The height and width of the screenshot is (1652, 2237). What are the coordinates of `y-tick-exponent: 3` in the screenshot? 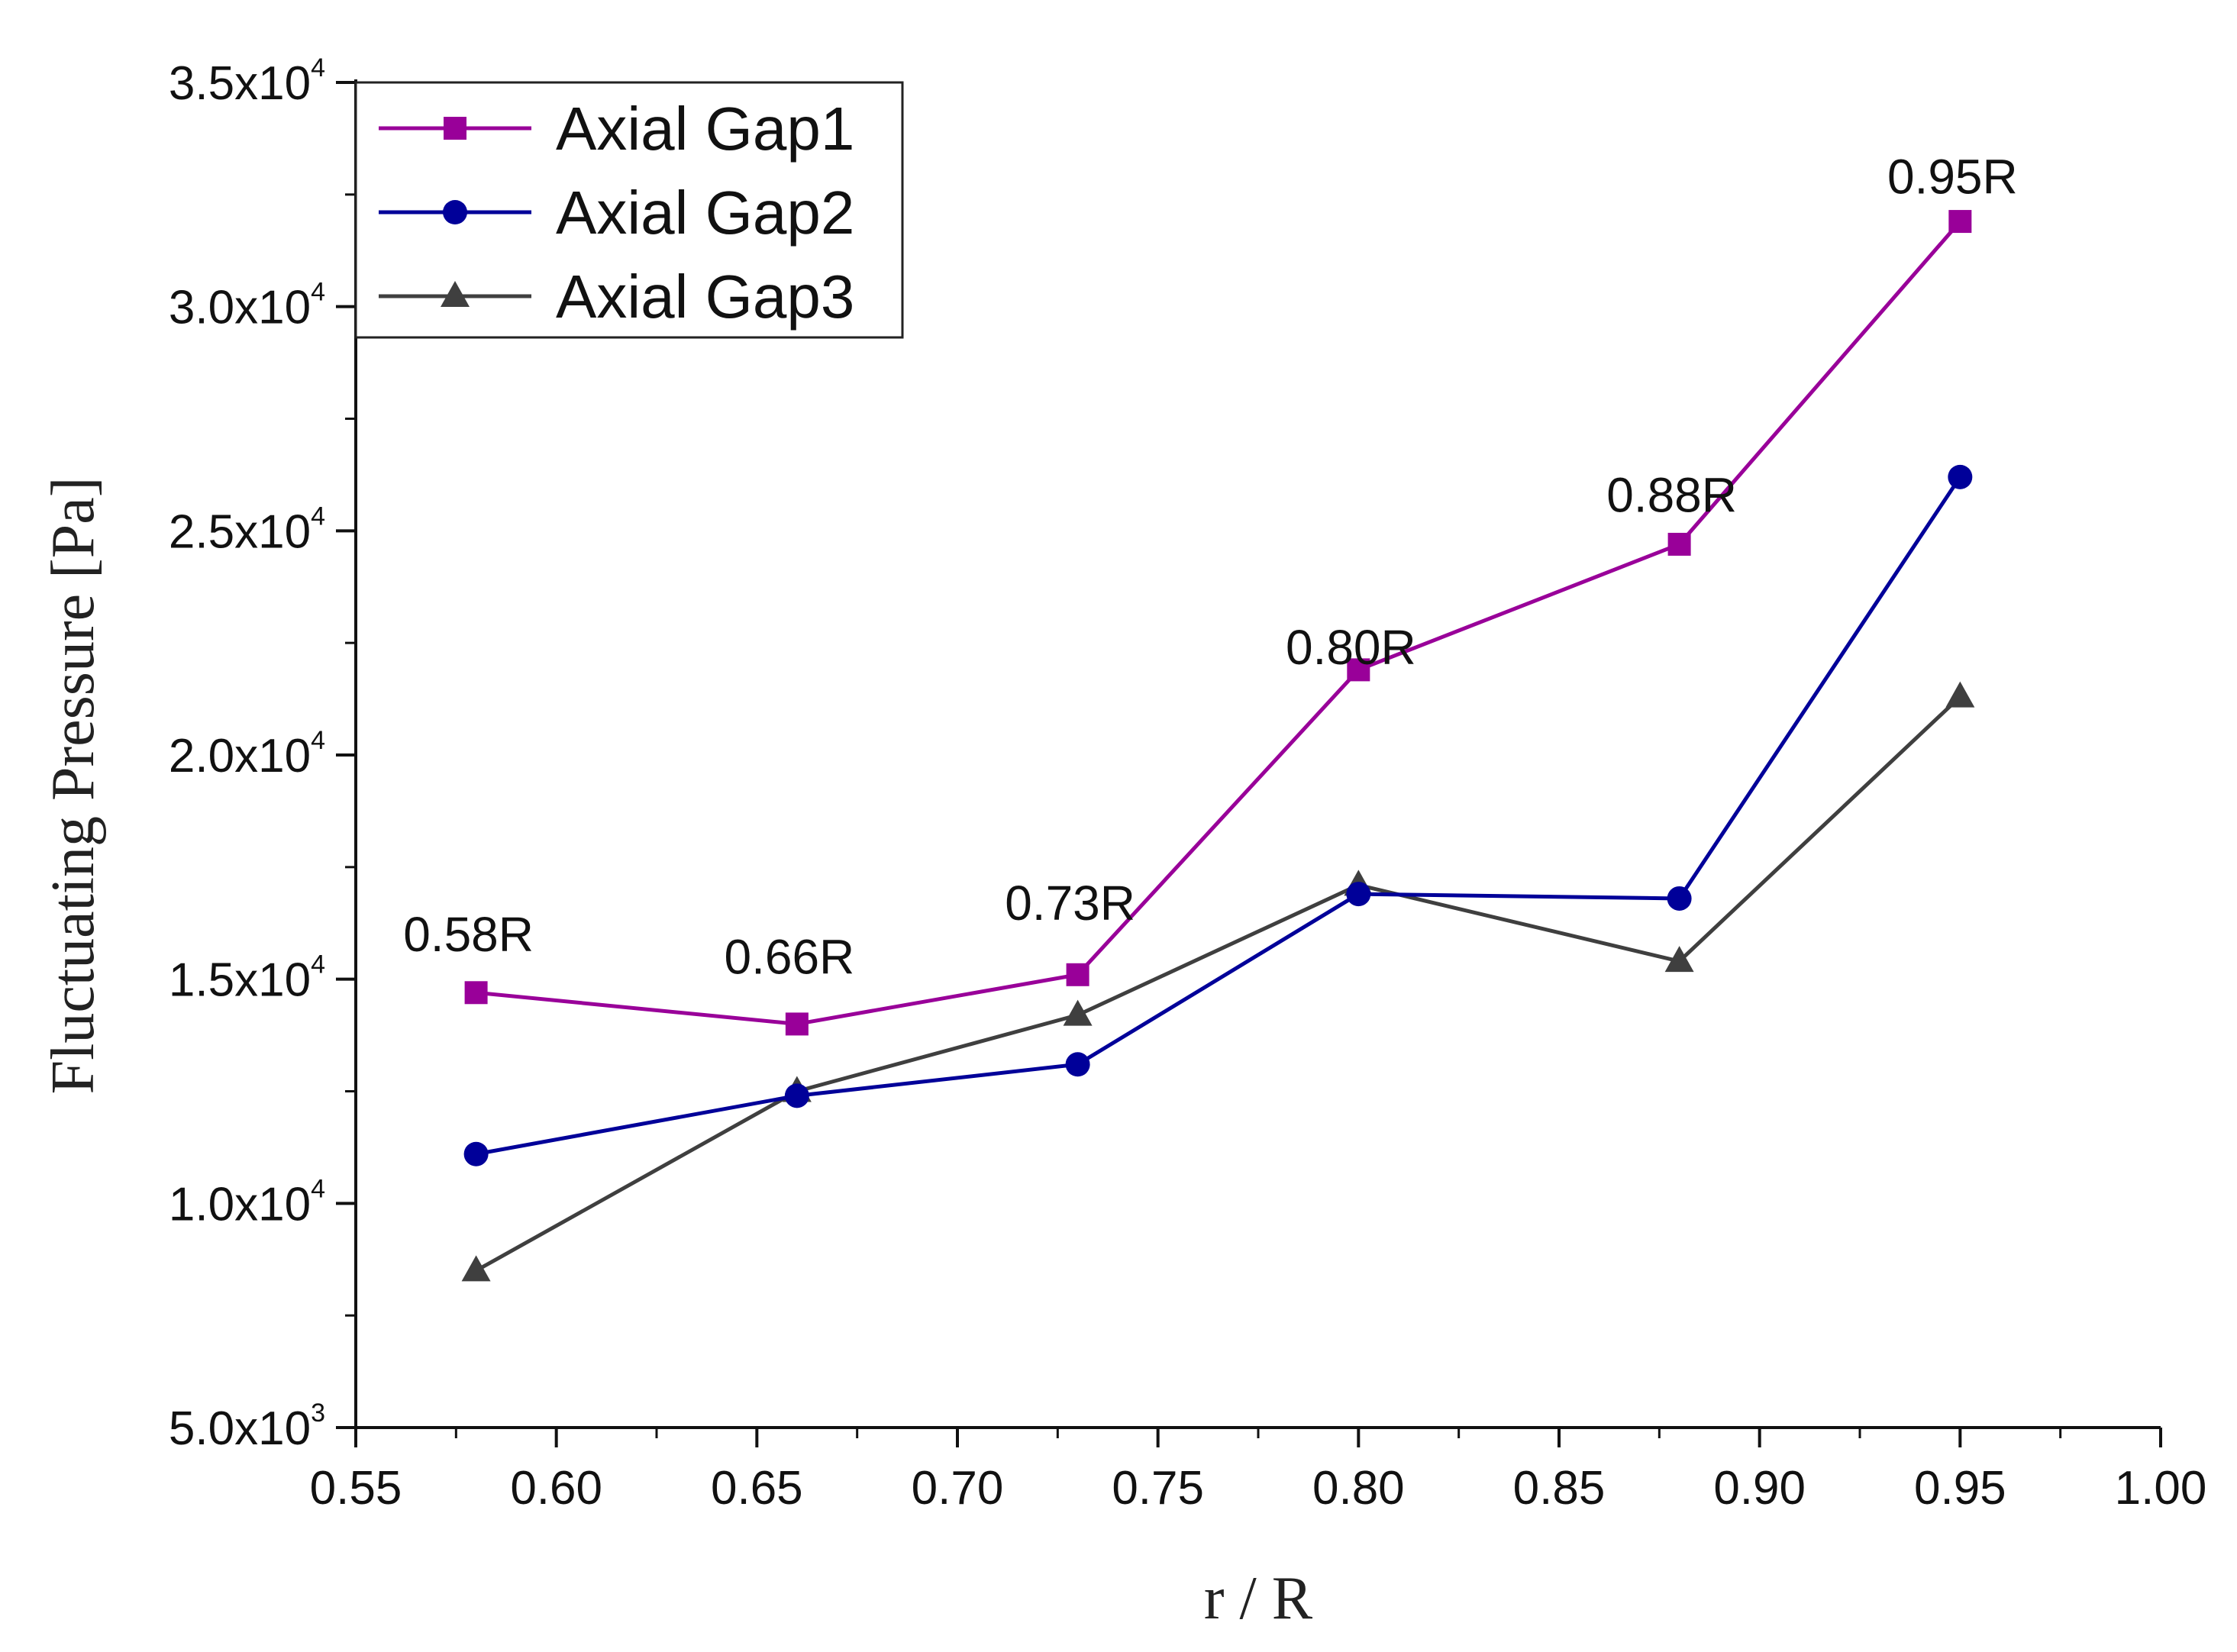 It's located at (318, 1413).